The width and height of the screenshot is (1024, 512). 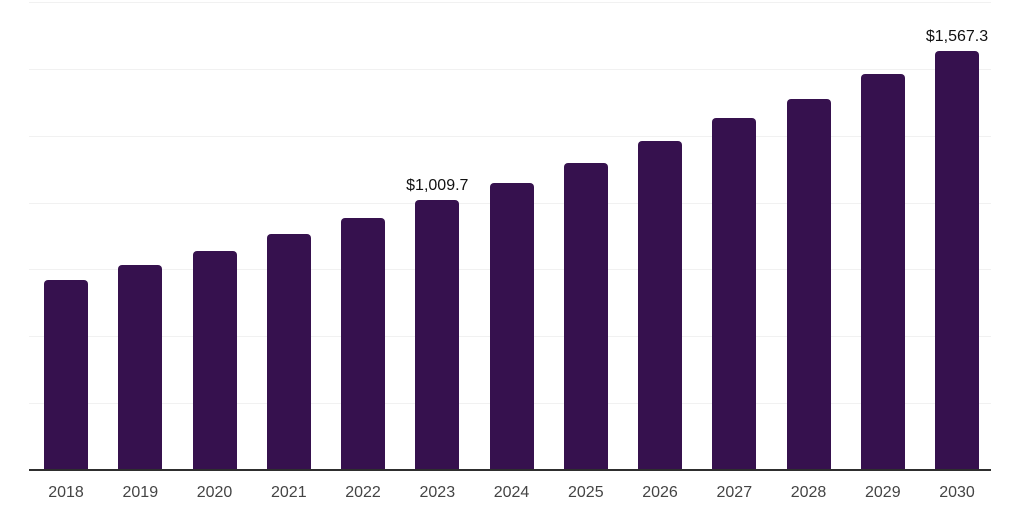 I want to click on bar-2018, so click(x=66, y=374).